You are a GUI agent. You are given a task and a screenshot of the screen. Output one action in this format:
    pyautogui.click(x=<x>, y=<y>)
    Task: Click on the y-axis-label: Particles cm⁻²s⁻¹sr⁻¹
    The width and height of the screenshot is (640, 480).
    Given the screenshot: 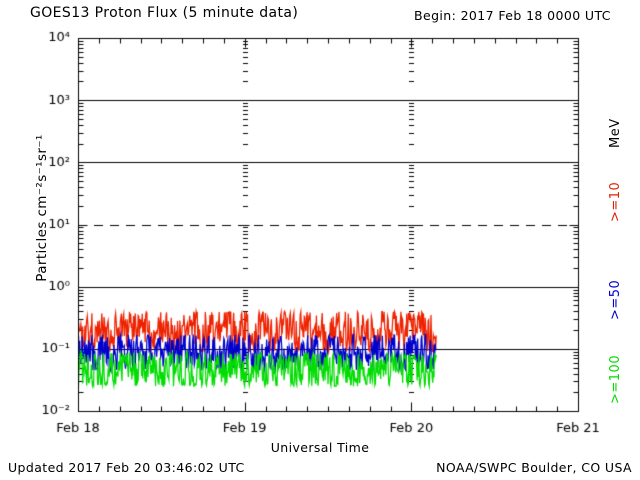 What is the action you would take?
    pyautogui.click(x=42, y=208)
    